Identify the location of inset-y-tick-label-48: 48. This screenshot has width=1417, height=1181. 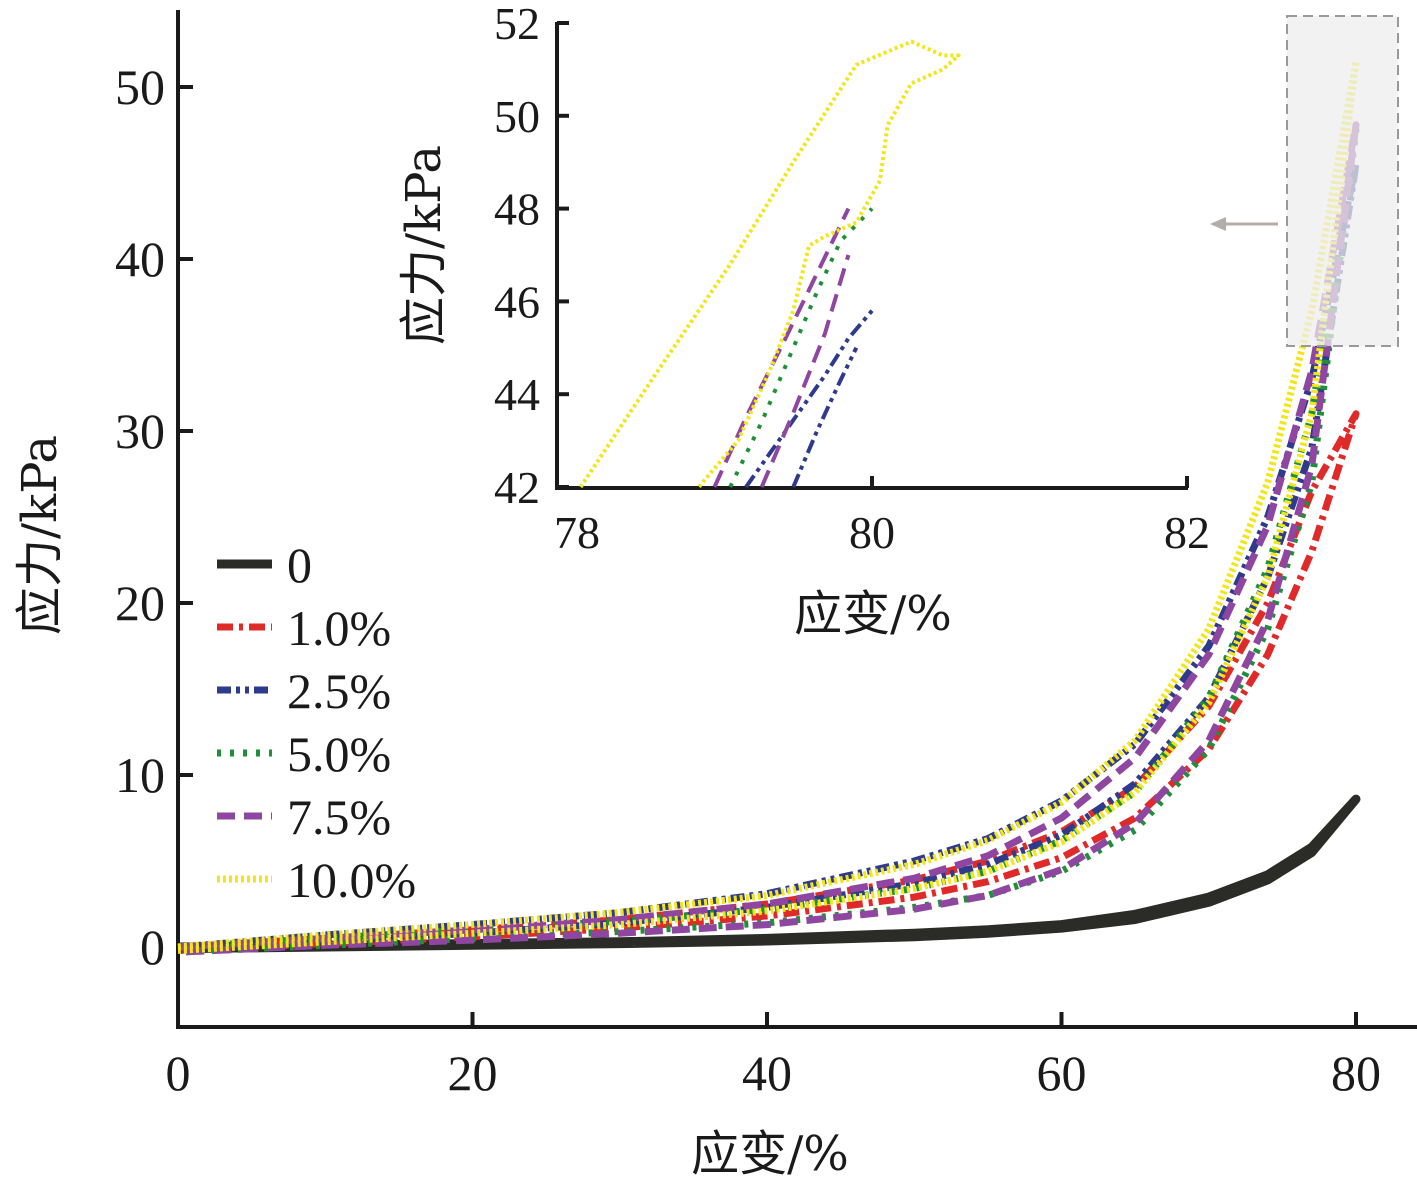
(517, 209).